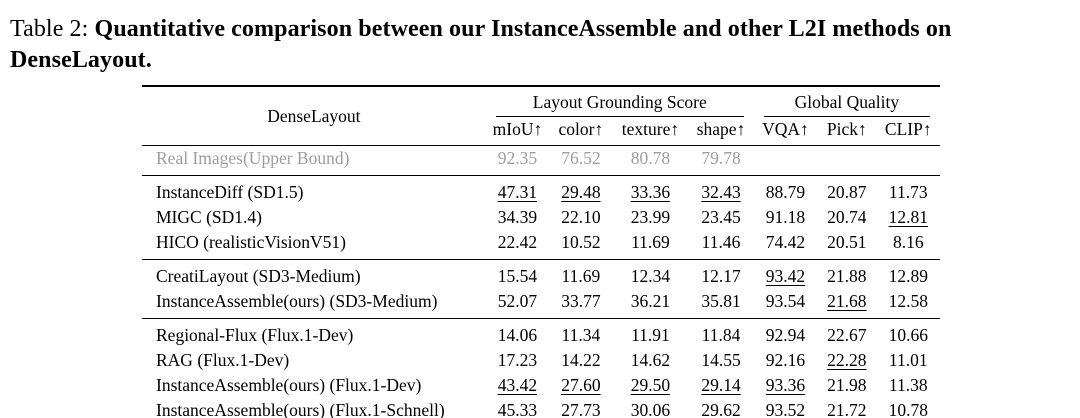  I want to click on metric-cell: 22.28, so click(847, 360).